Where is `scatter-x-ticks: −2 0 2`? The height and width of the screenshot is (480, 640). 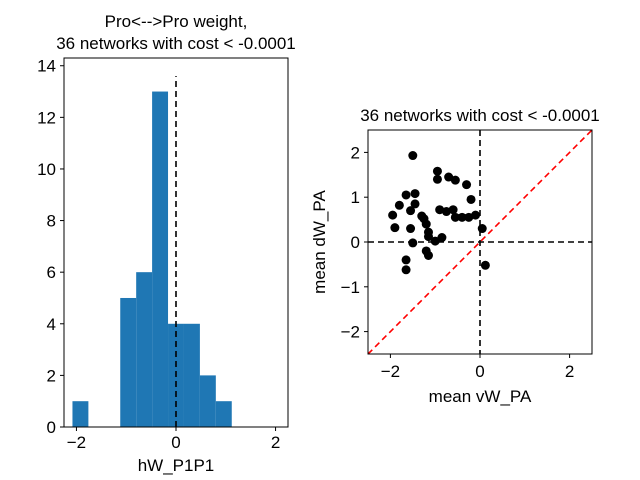
scatter-x-ticks: −2 0 2 is located at coordinates (477, 367).